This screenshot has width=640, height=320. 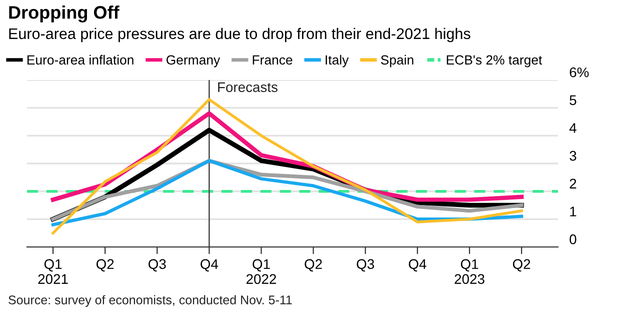 I want to click on y-tick-label: 0, so click(x=573, y=239).